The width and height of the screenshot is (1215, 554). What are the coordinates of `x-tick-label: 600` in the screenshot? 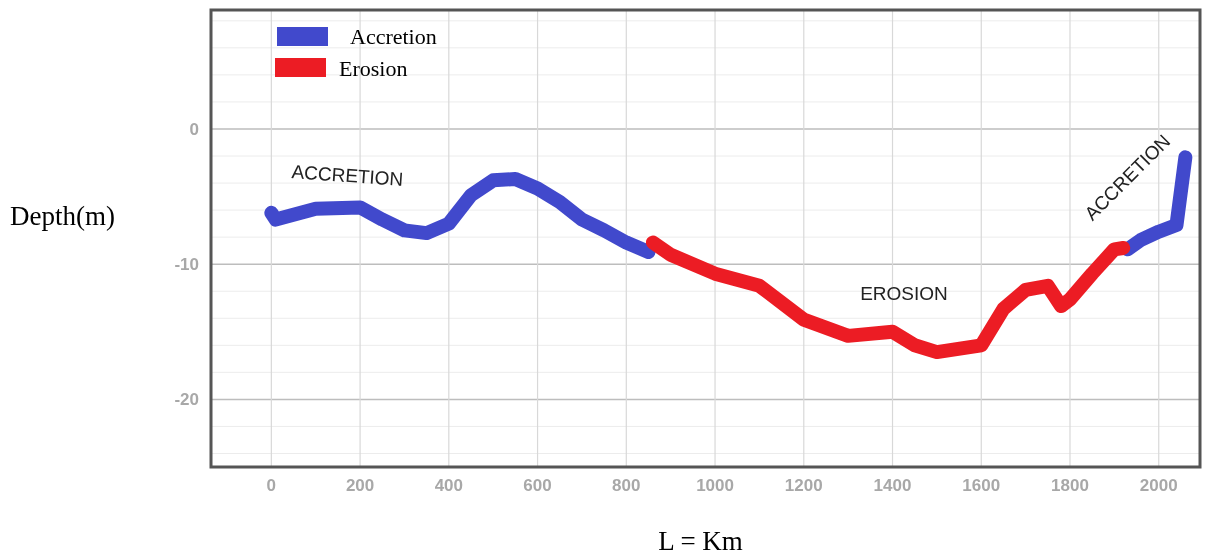 It's located at (537, 485).